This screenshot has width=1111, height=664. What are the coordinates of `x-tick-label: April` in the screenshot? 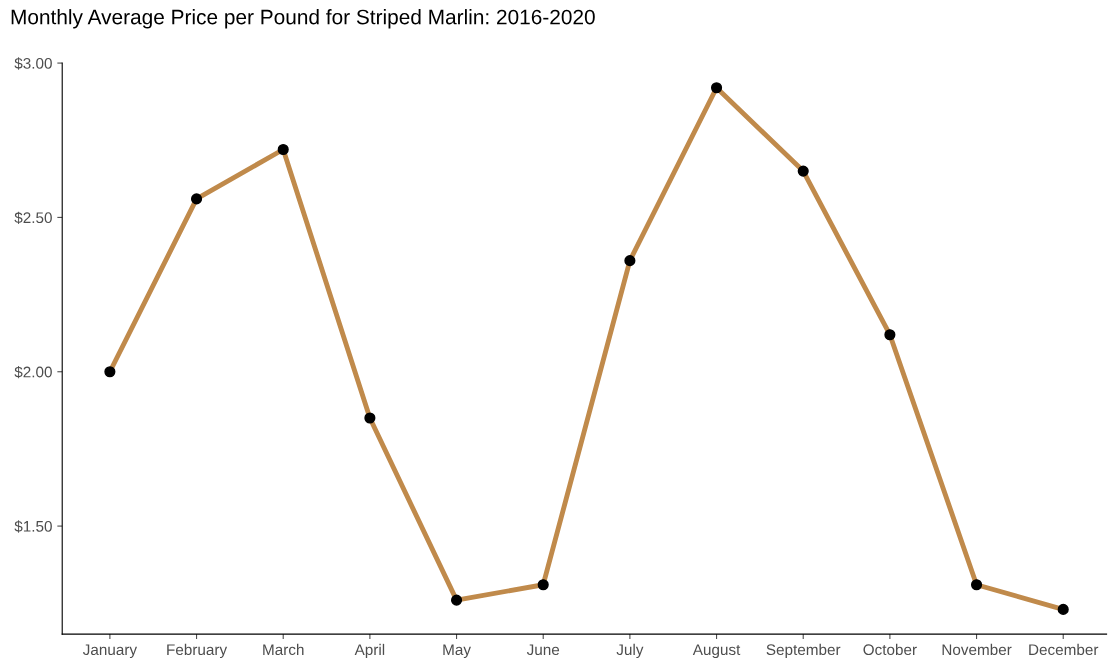 It's located at (369, 651).